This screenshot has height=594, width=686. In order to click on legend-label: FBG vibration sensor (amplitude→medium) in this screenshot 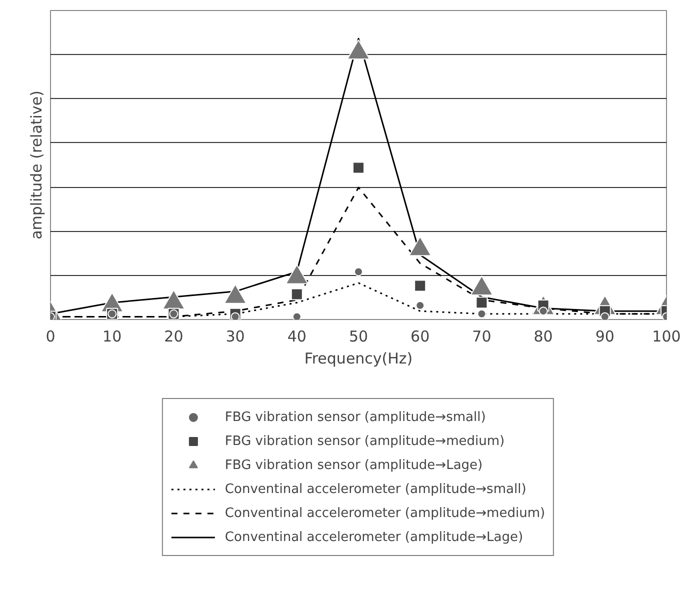, I will do `click(364, 441)`.